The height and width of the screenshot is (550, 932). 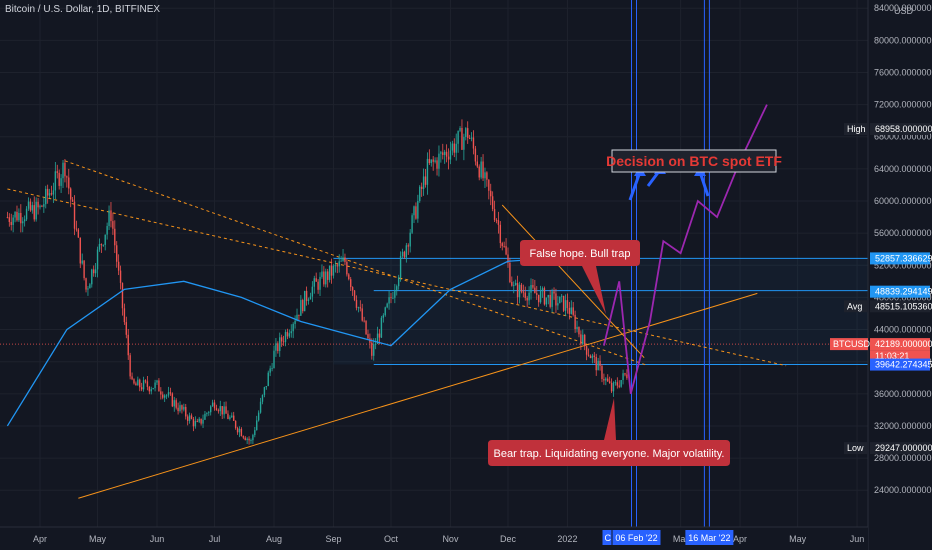 What do you see at coordinates (391, 539) in the screenshot?
I see `time-tick-label: Oct` at bounding box center [391, 539].